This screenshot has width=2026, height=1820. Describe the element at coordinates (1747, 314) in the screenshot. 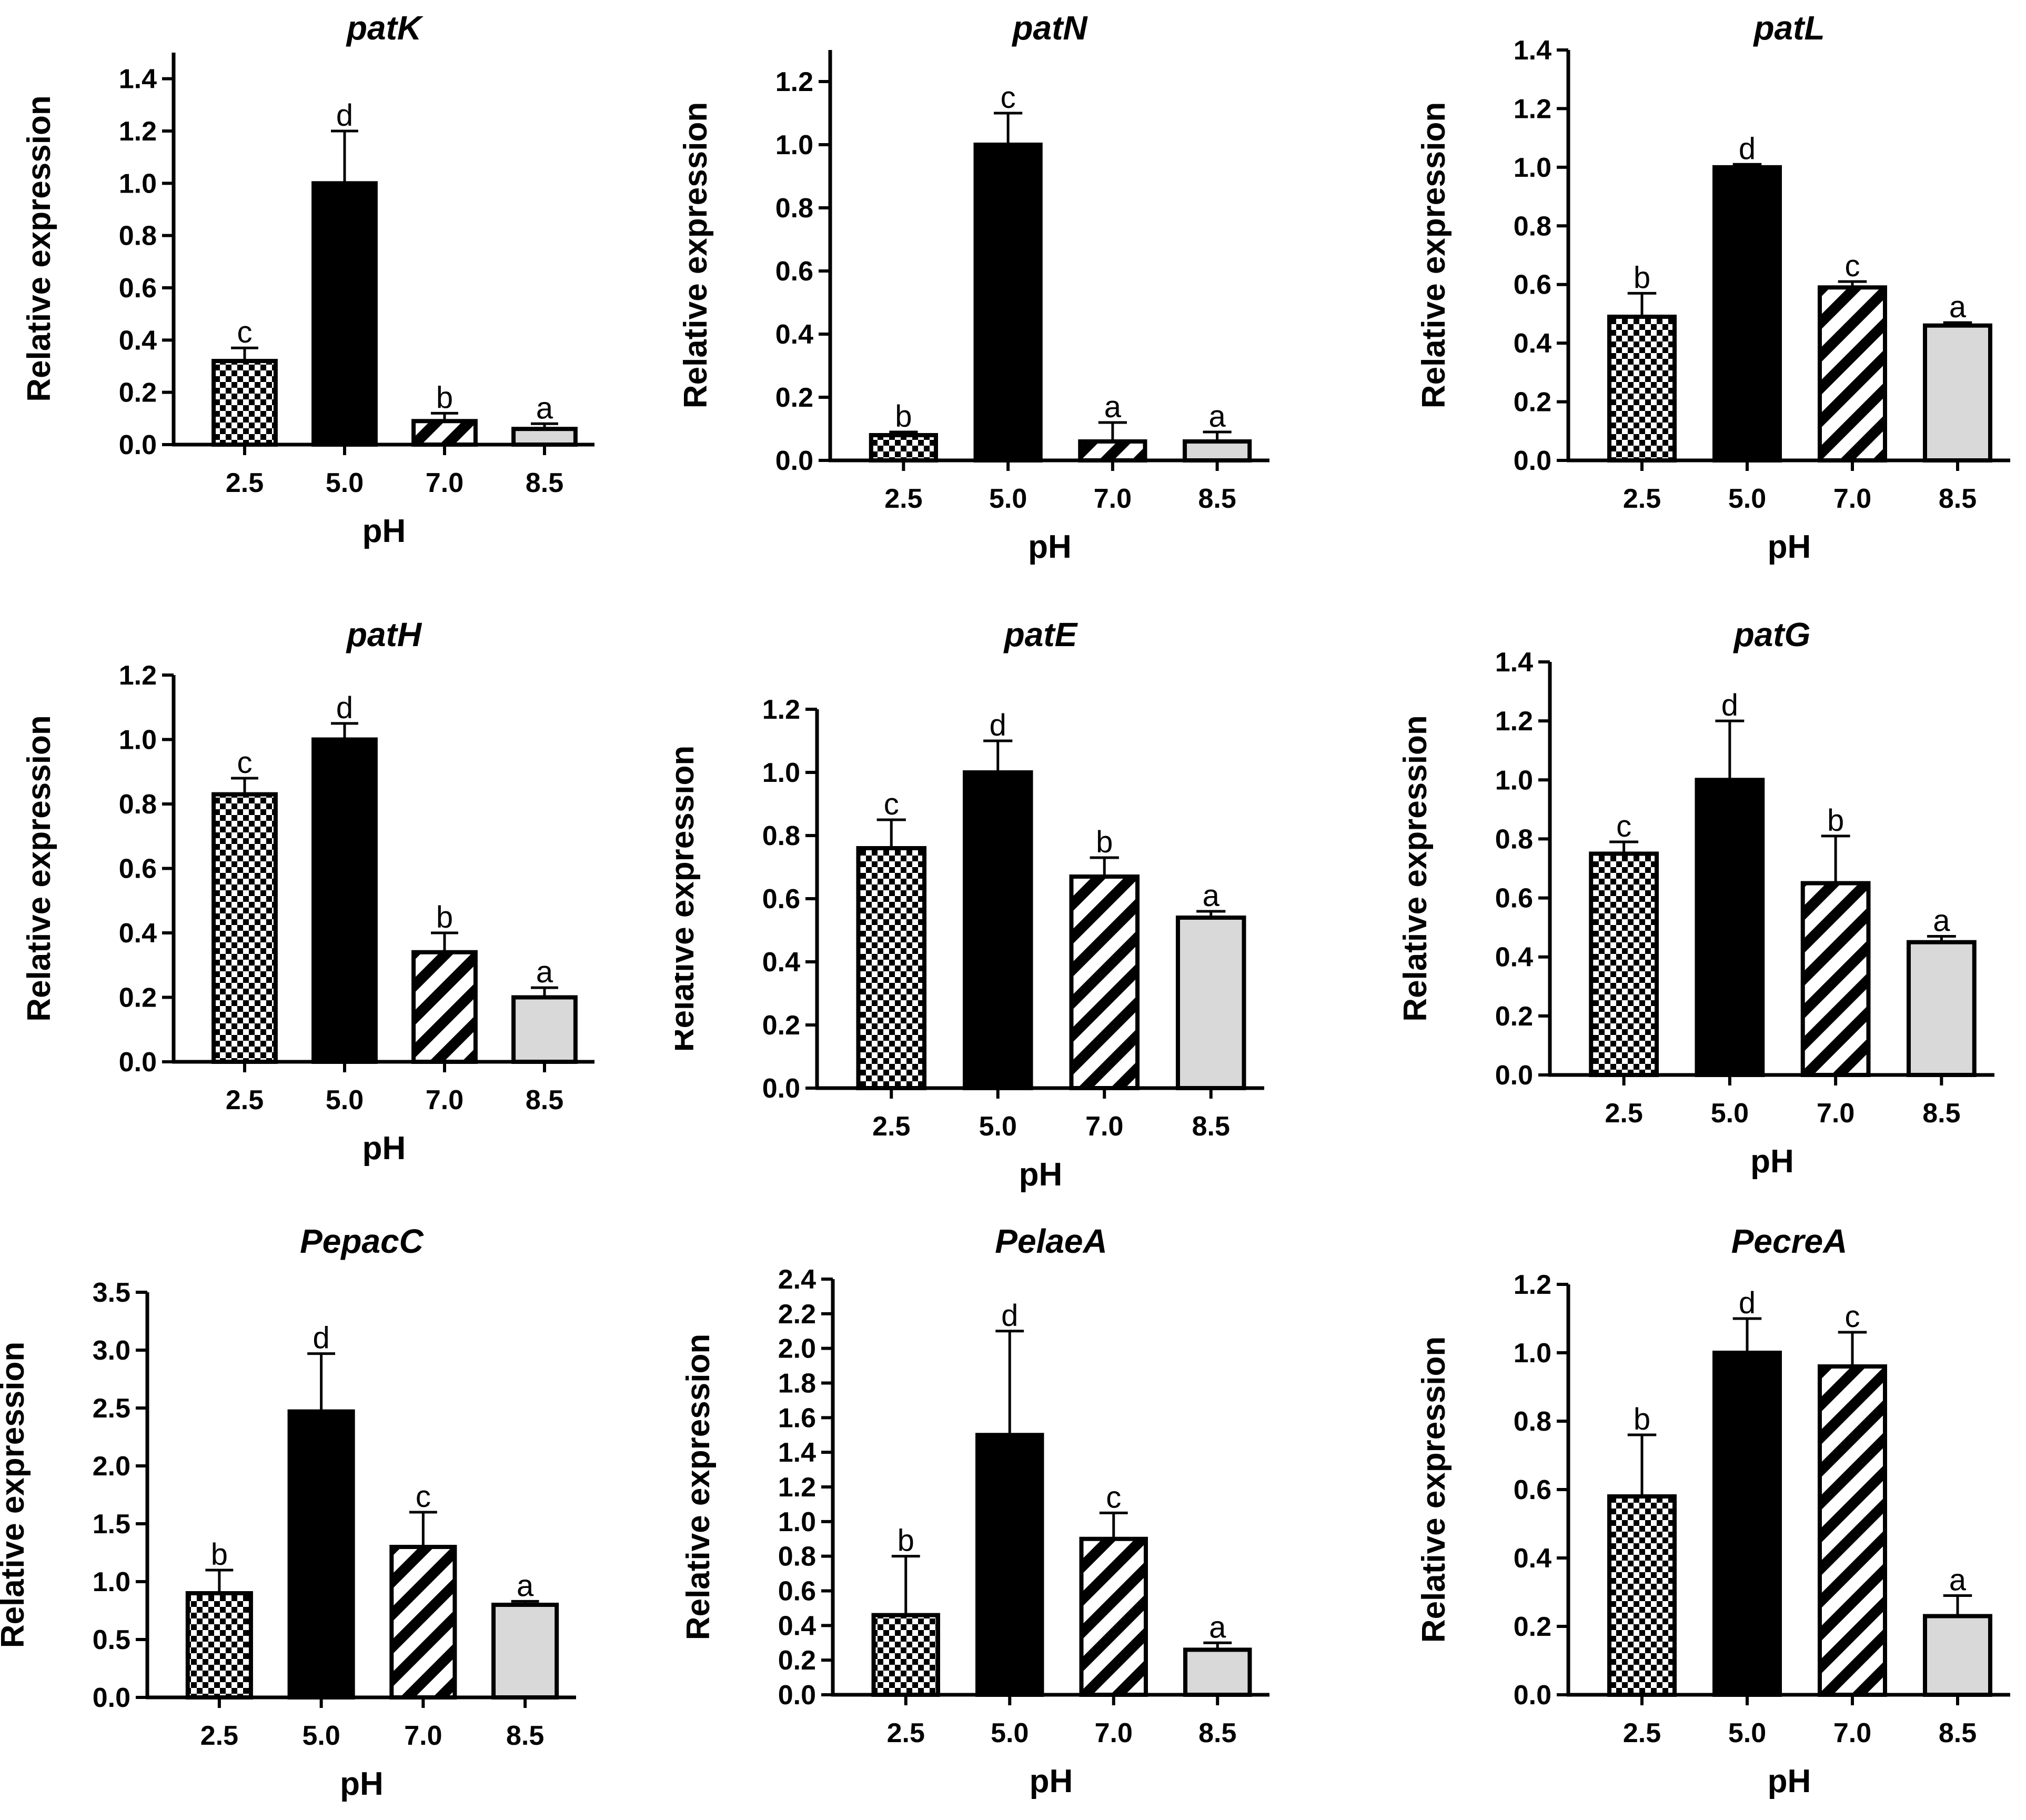

I see `bar-patL-ph-5.0` at that location.